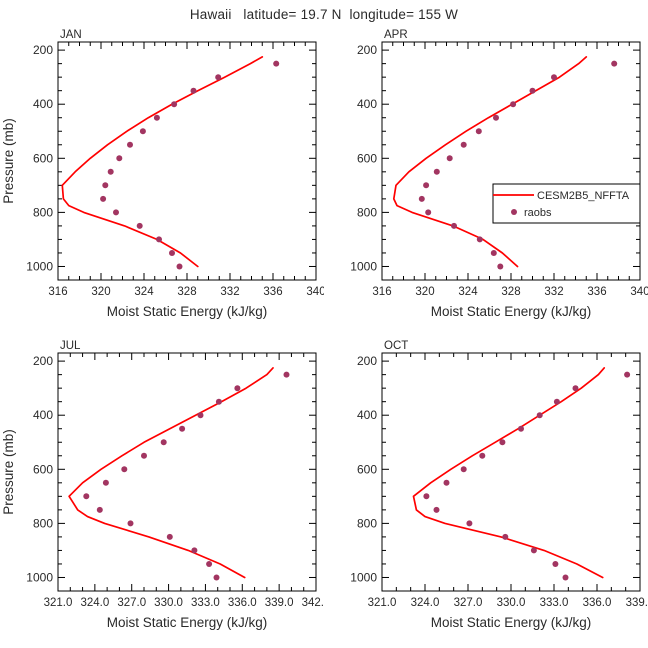 The width and height of the screenshot is (648, 648). What do you see at coordinates (396, 35) in the screenshot?
I see `svg-text: APR` at bounding box center [396, 35].